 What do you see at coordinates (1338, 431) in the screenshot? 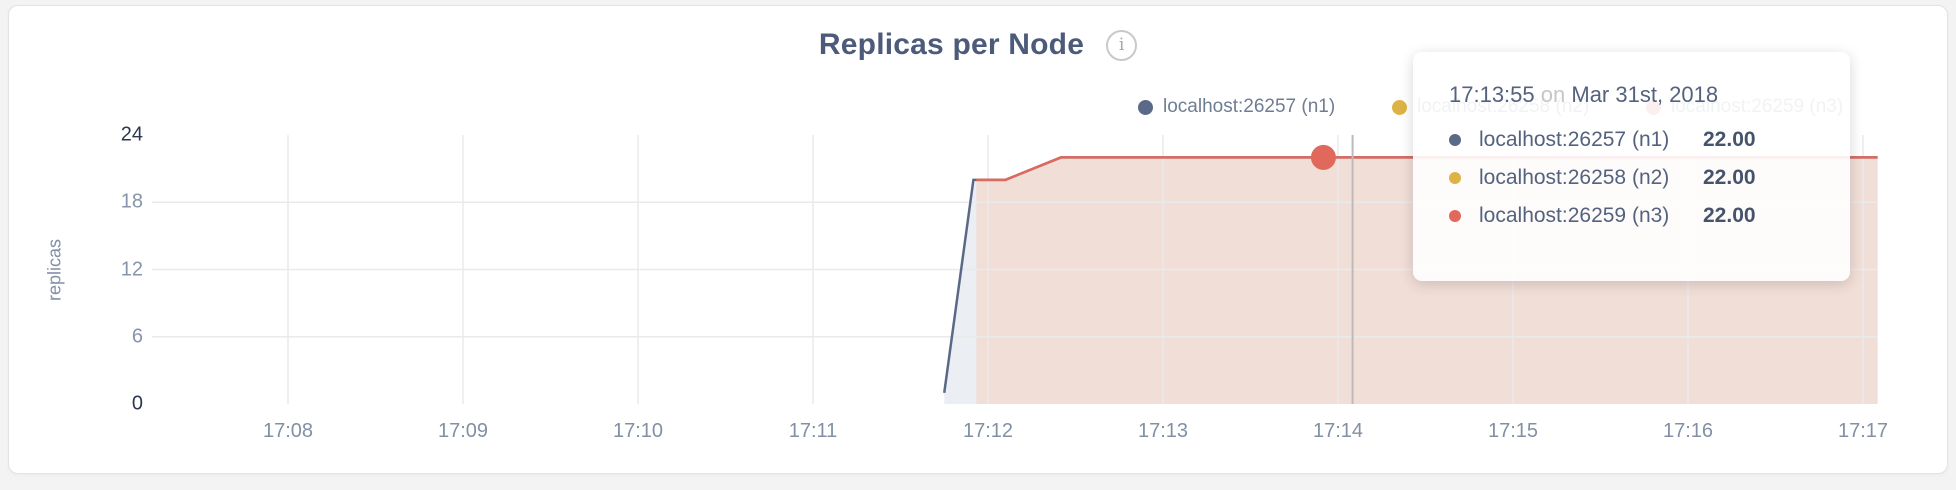
I see `x-tick-label: 17:14` at bounding box center [1338, 431].